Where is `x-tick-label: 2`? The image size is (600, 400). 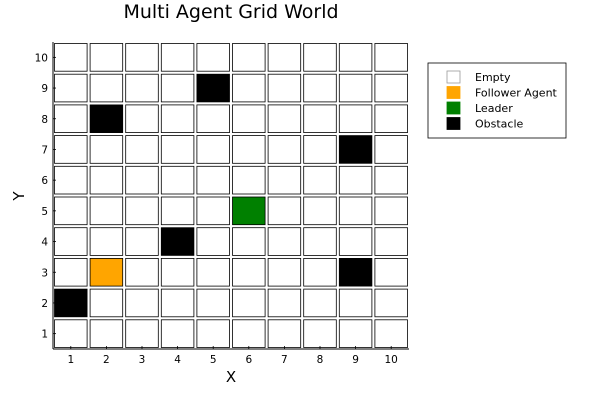
x-tick-label: 2 is located at coordinates (106, 360).